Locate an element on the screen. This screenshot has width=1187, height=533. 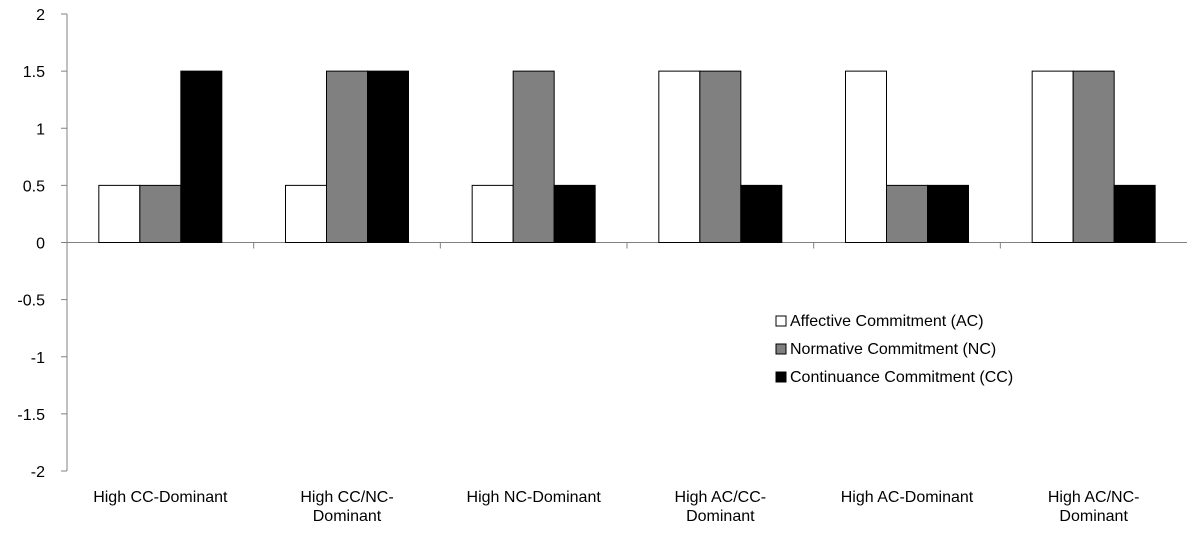
legend-label: Normative Commitment (NC) is located at coordinates (893, 349).